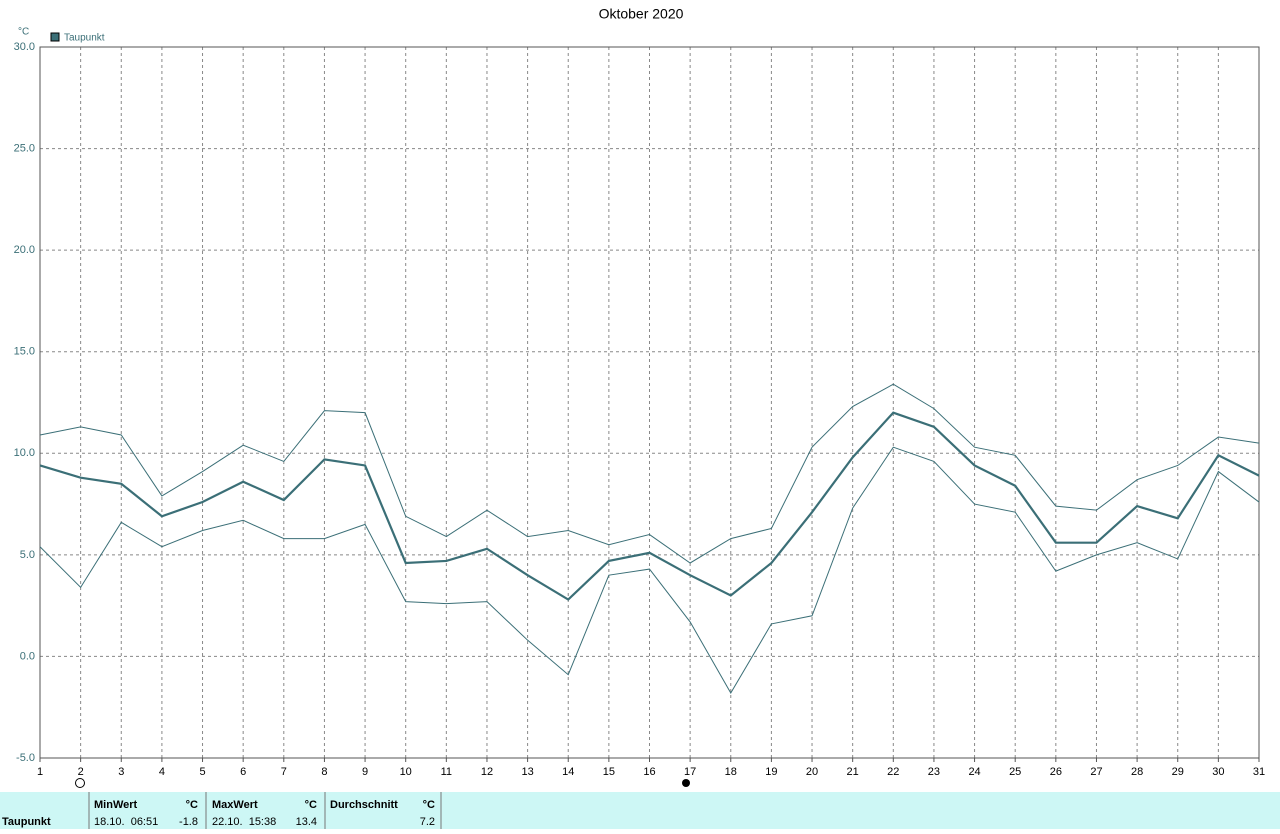 This screenshot has height=834, width=1280. What do you see at coordinates (640, 810) in the screenshot?
I see `stats-band` at bounding box center [640, 810].